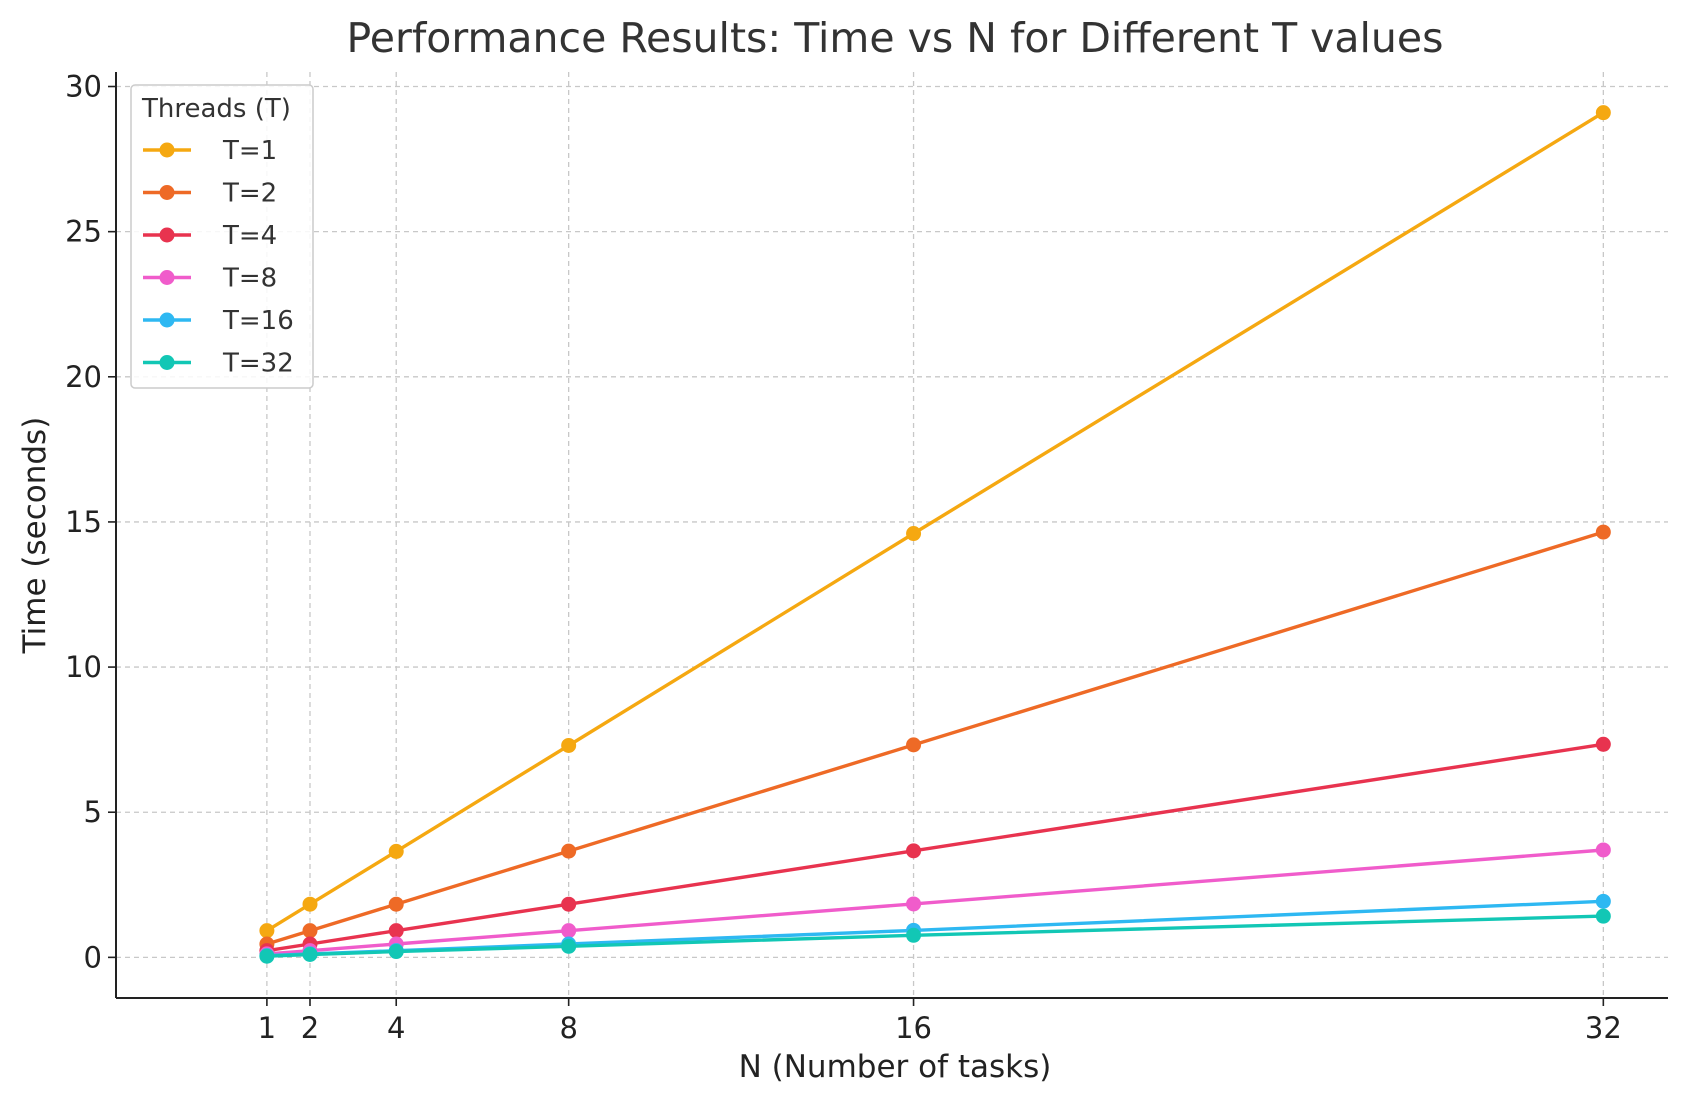 Image resolution: width=1686 pixels, height=1101 pixels. Describe the element at coordinates (1603, 1028) in the screenshot. I see `x-tick-label: 32` at that location.